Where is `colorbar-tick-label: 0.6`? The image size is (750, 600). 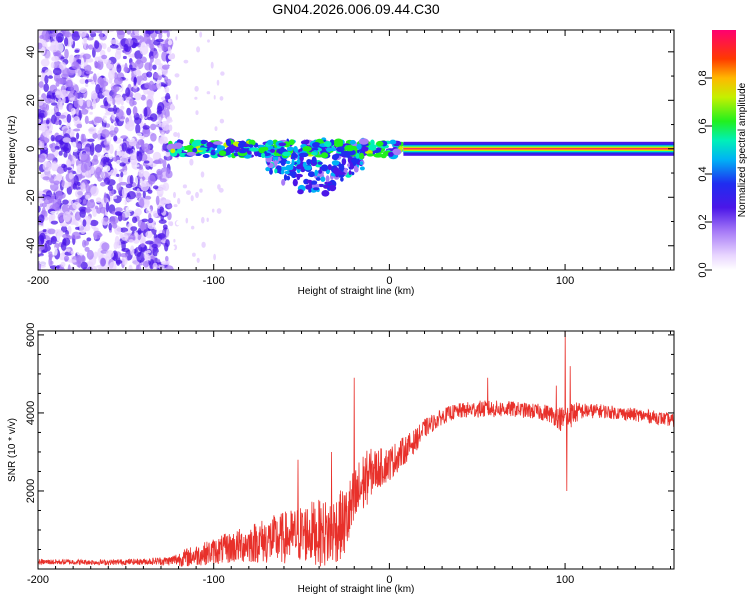 colorbar-tick-label: 0.6 is located at coordinates (703, 125).